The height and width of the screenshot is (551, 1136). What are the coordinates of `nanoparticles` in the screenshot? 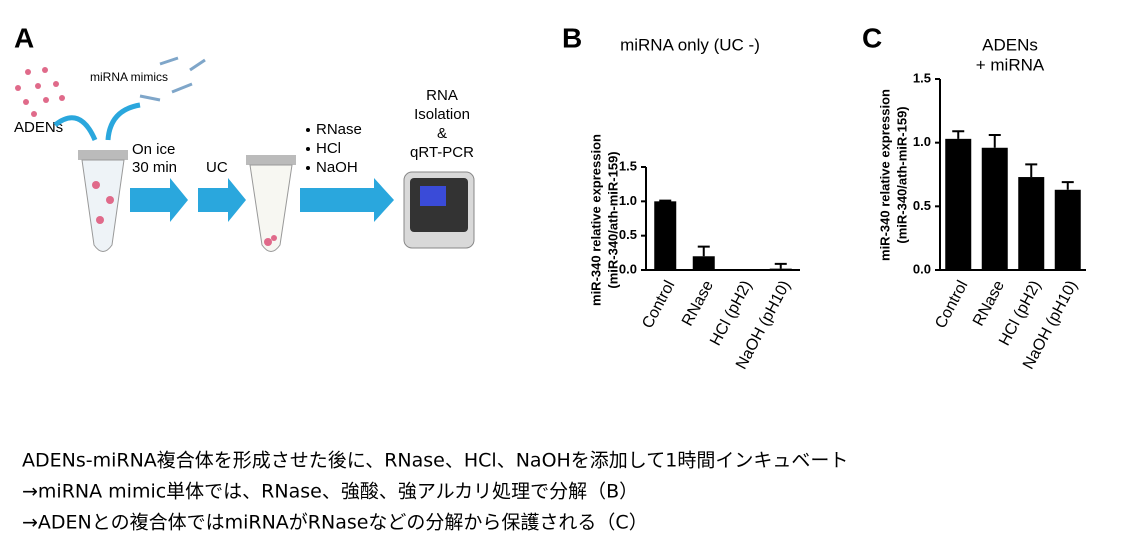 It's located at (40, 92).